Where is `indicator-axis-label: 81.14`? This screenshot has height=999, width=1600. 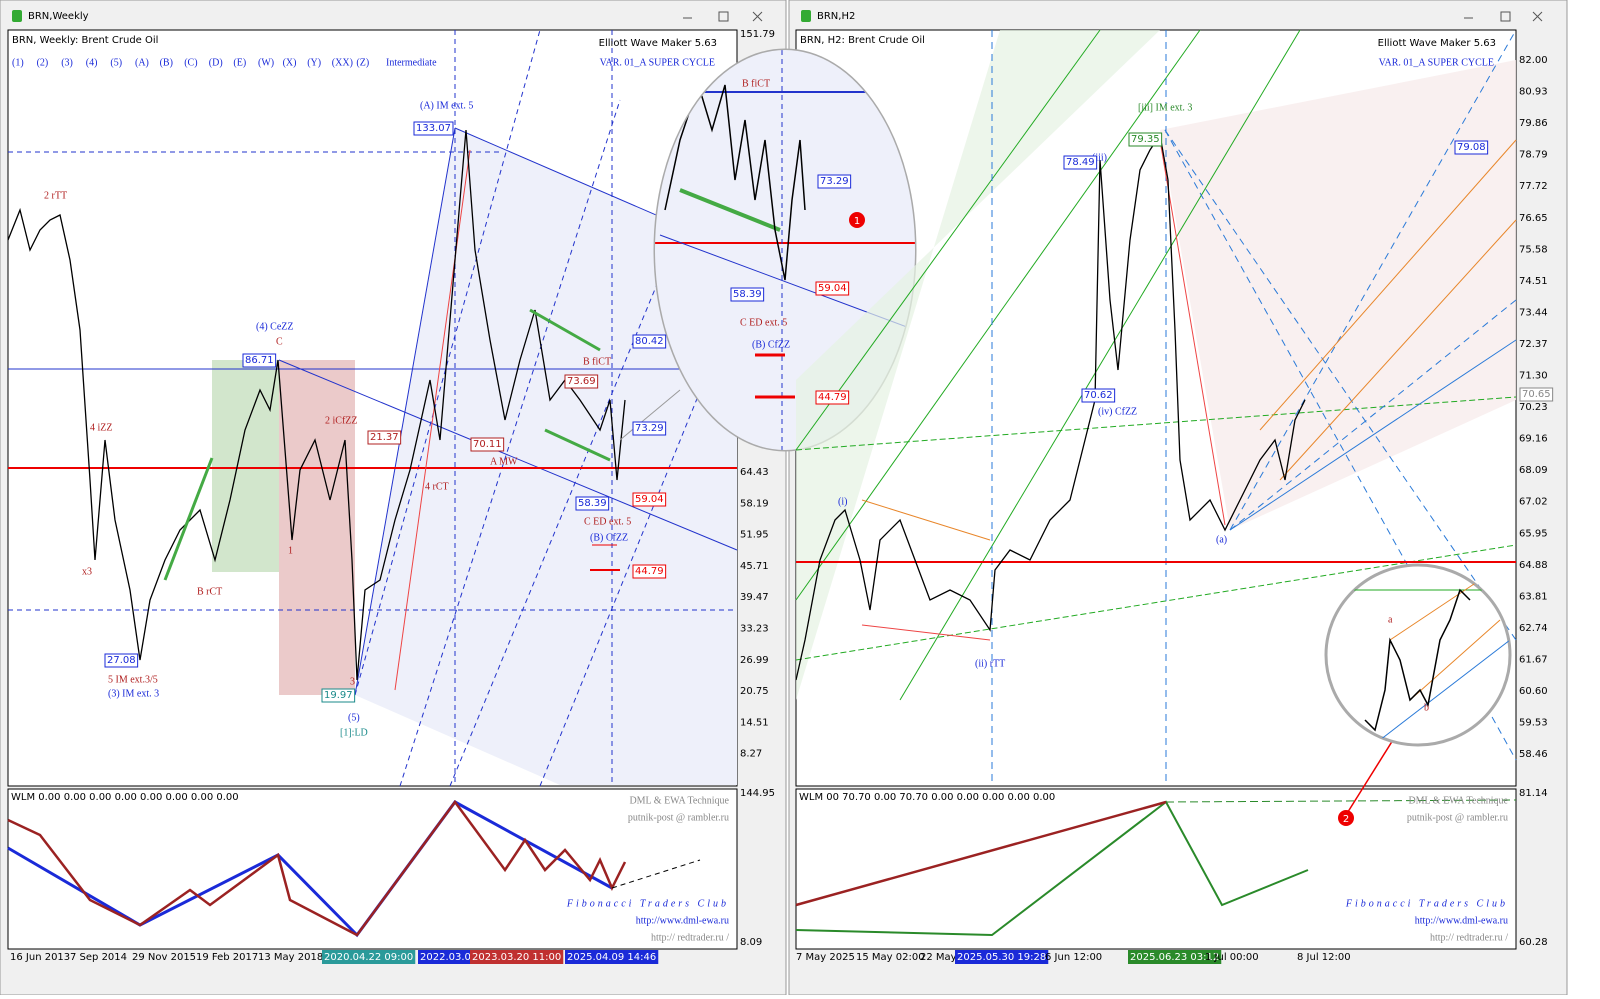
indicator-axis-label: 81.14 is located at coordinates (1533, 793).